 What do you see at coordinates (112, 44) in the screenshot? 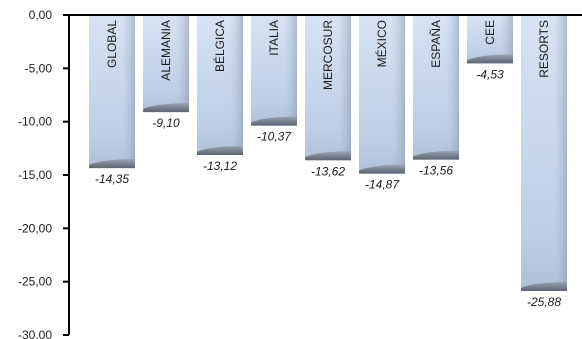
I see `category-label: GLOBAL` at bounding box center [112, 44].